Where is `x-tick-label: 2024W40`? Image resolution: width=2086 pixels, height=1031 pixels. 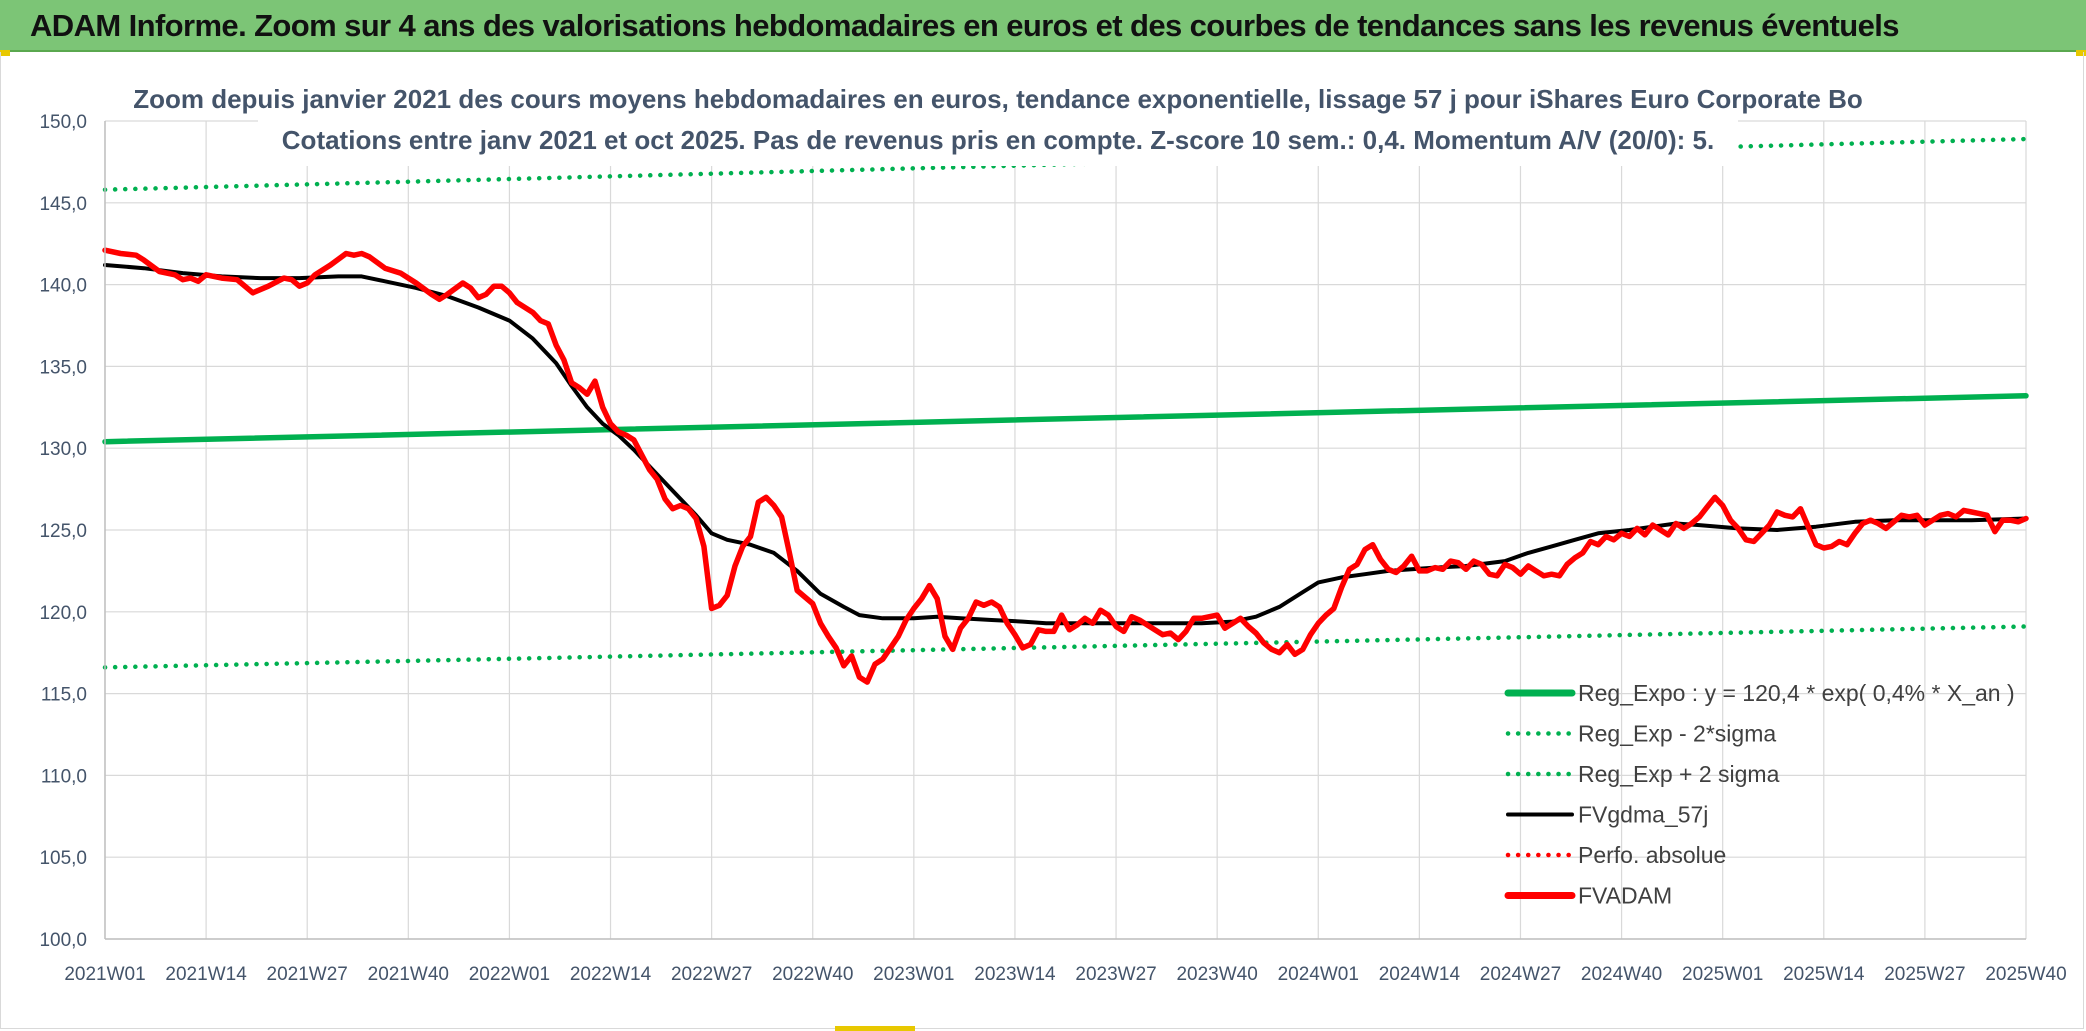 x-tick-label: 2024W40 is located at coordinates (1621, 974).